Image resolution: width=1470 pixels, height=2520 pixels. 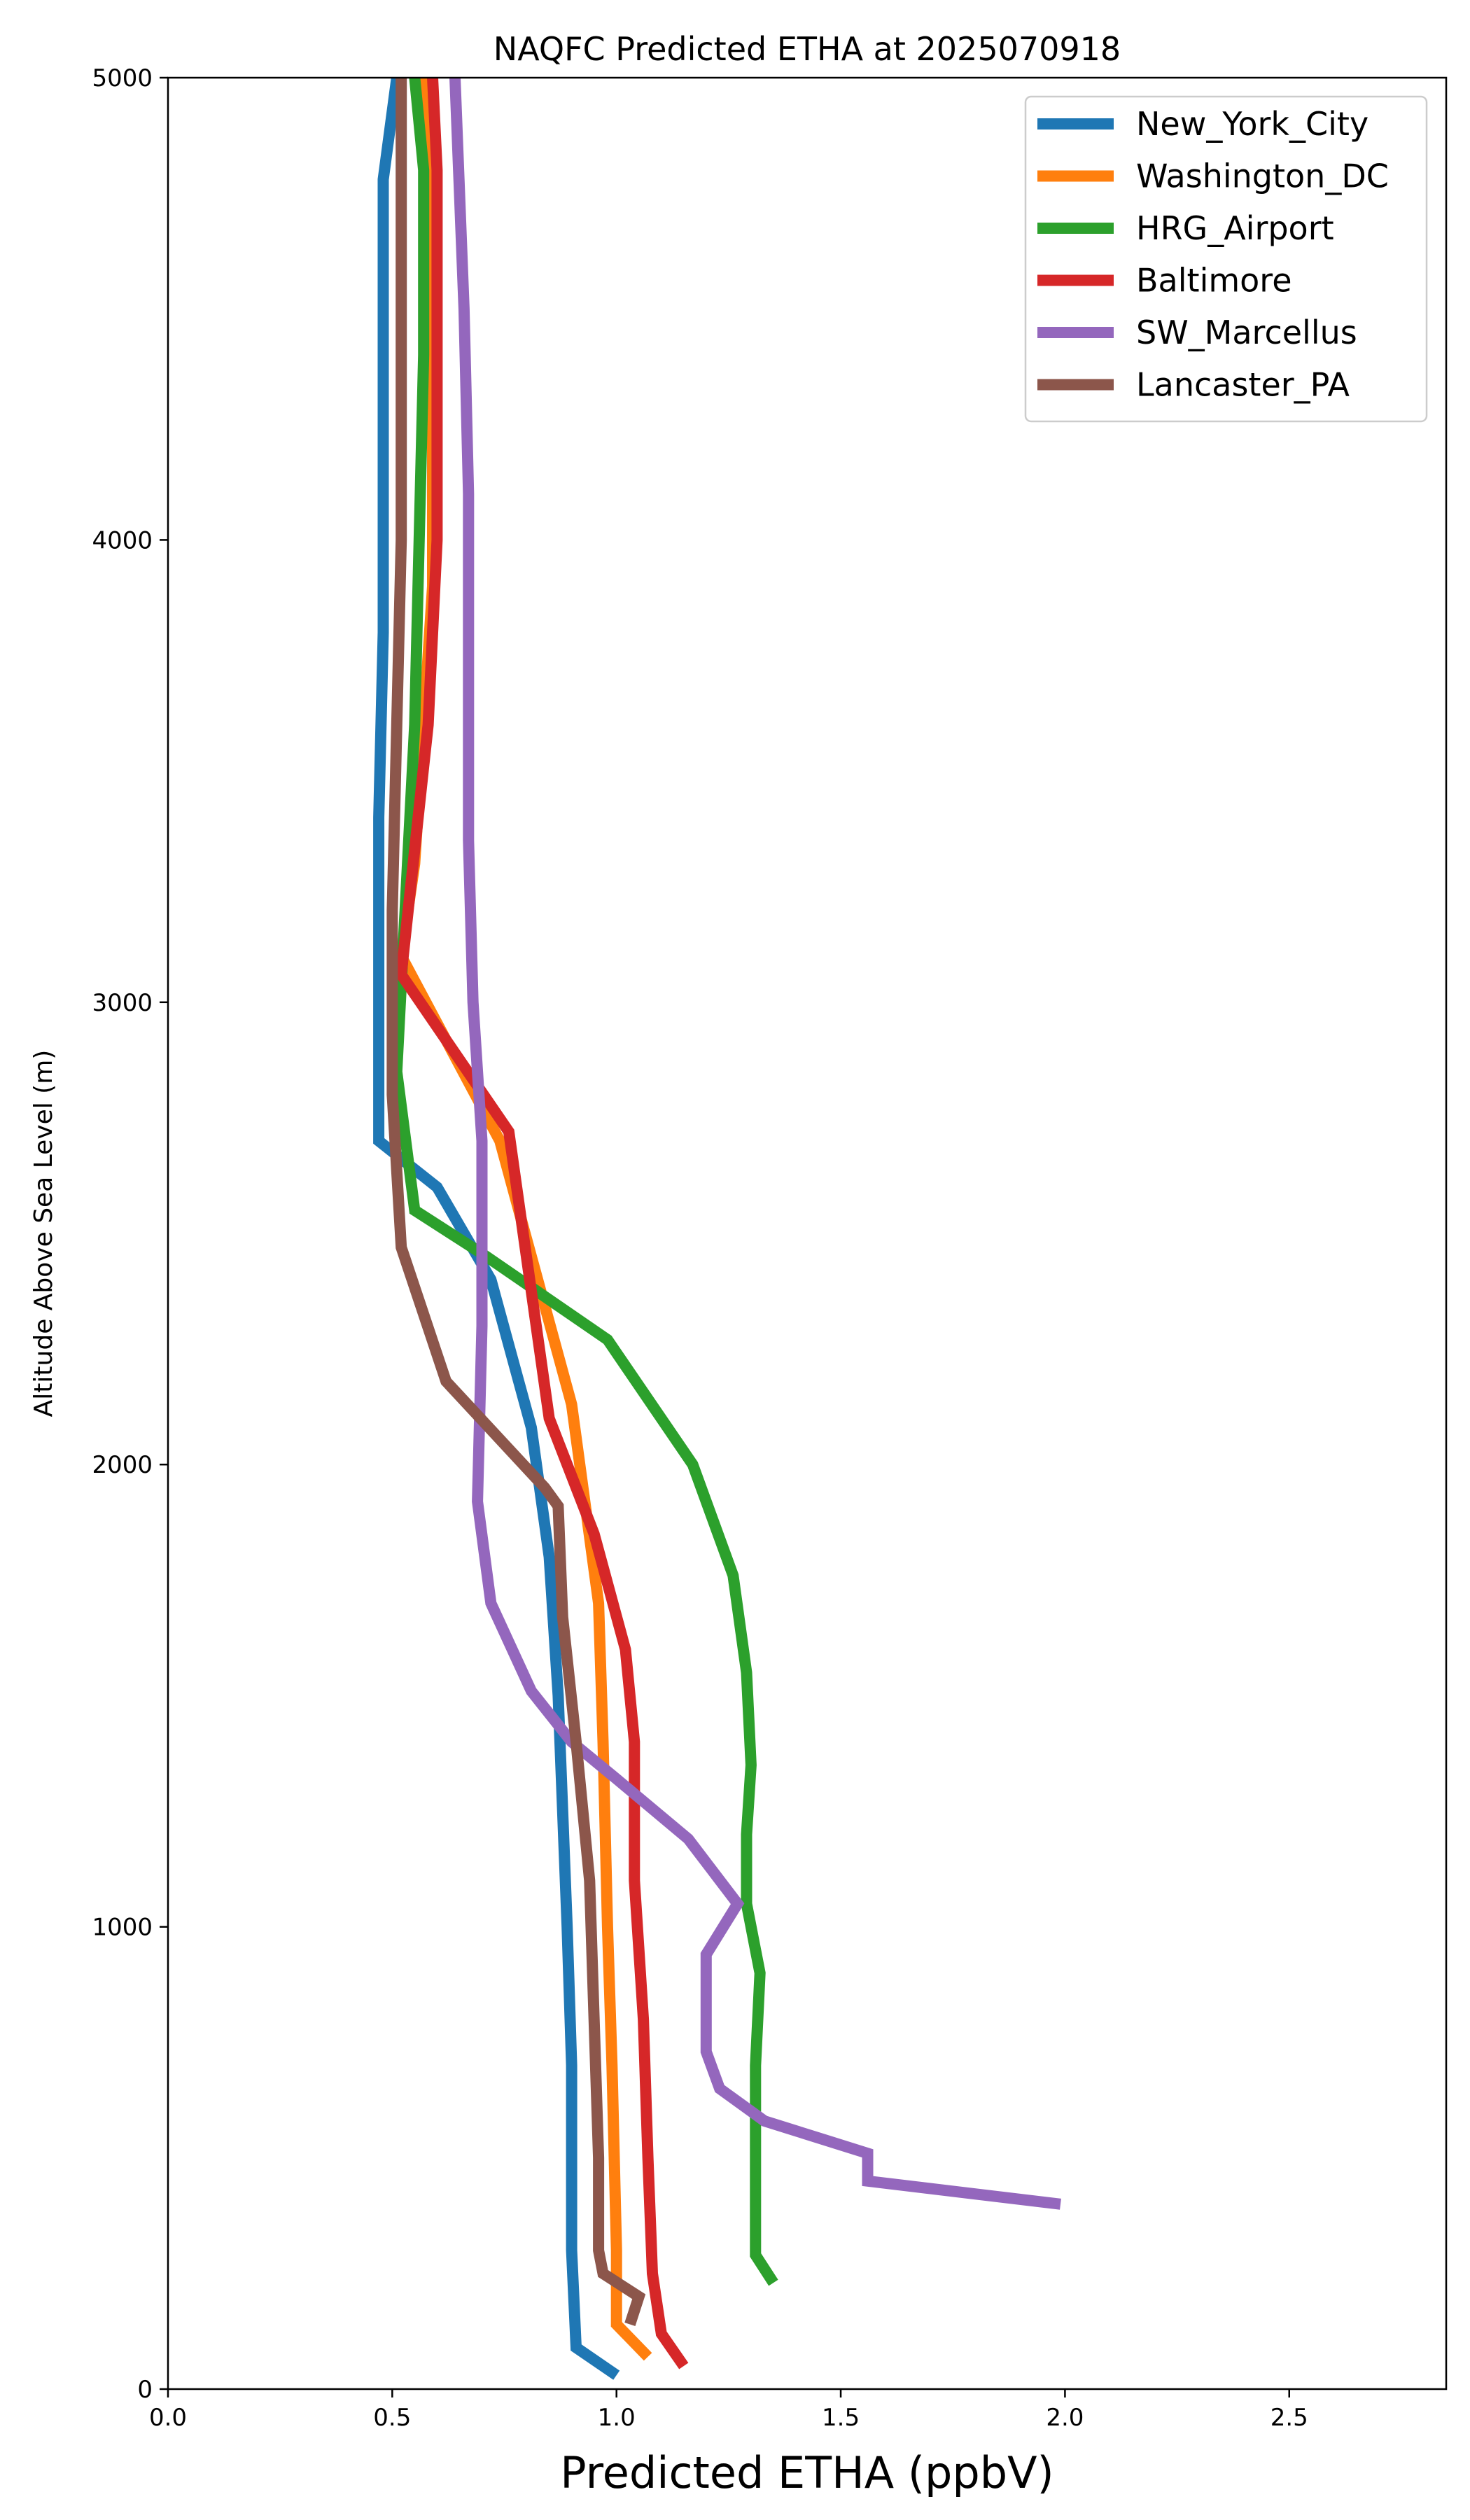 I want to click on y-axis-label: Altitude Above Sea Level (m), so click(x=43, y=1234).